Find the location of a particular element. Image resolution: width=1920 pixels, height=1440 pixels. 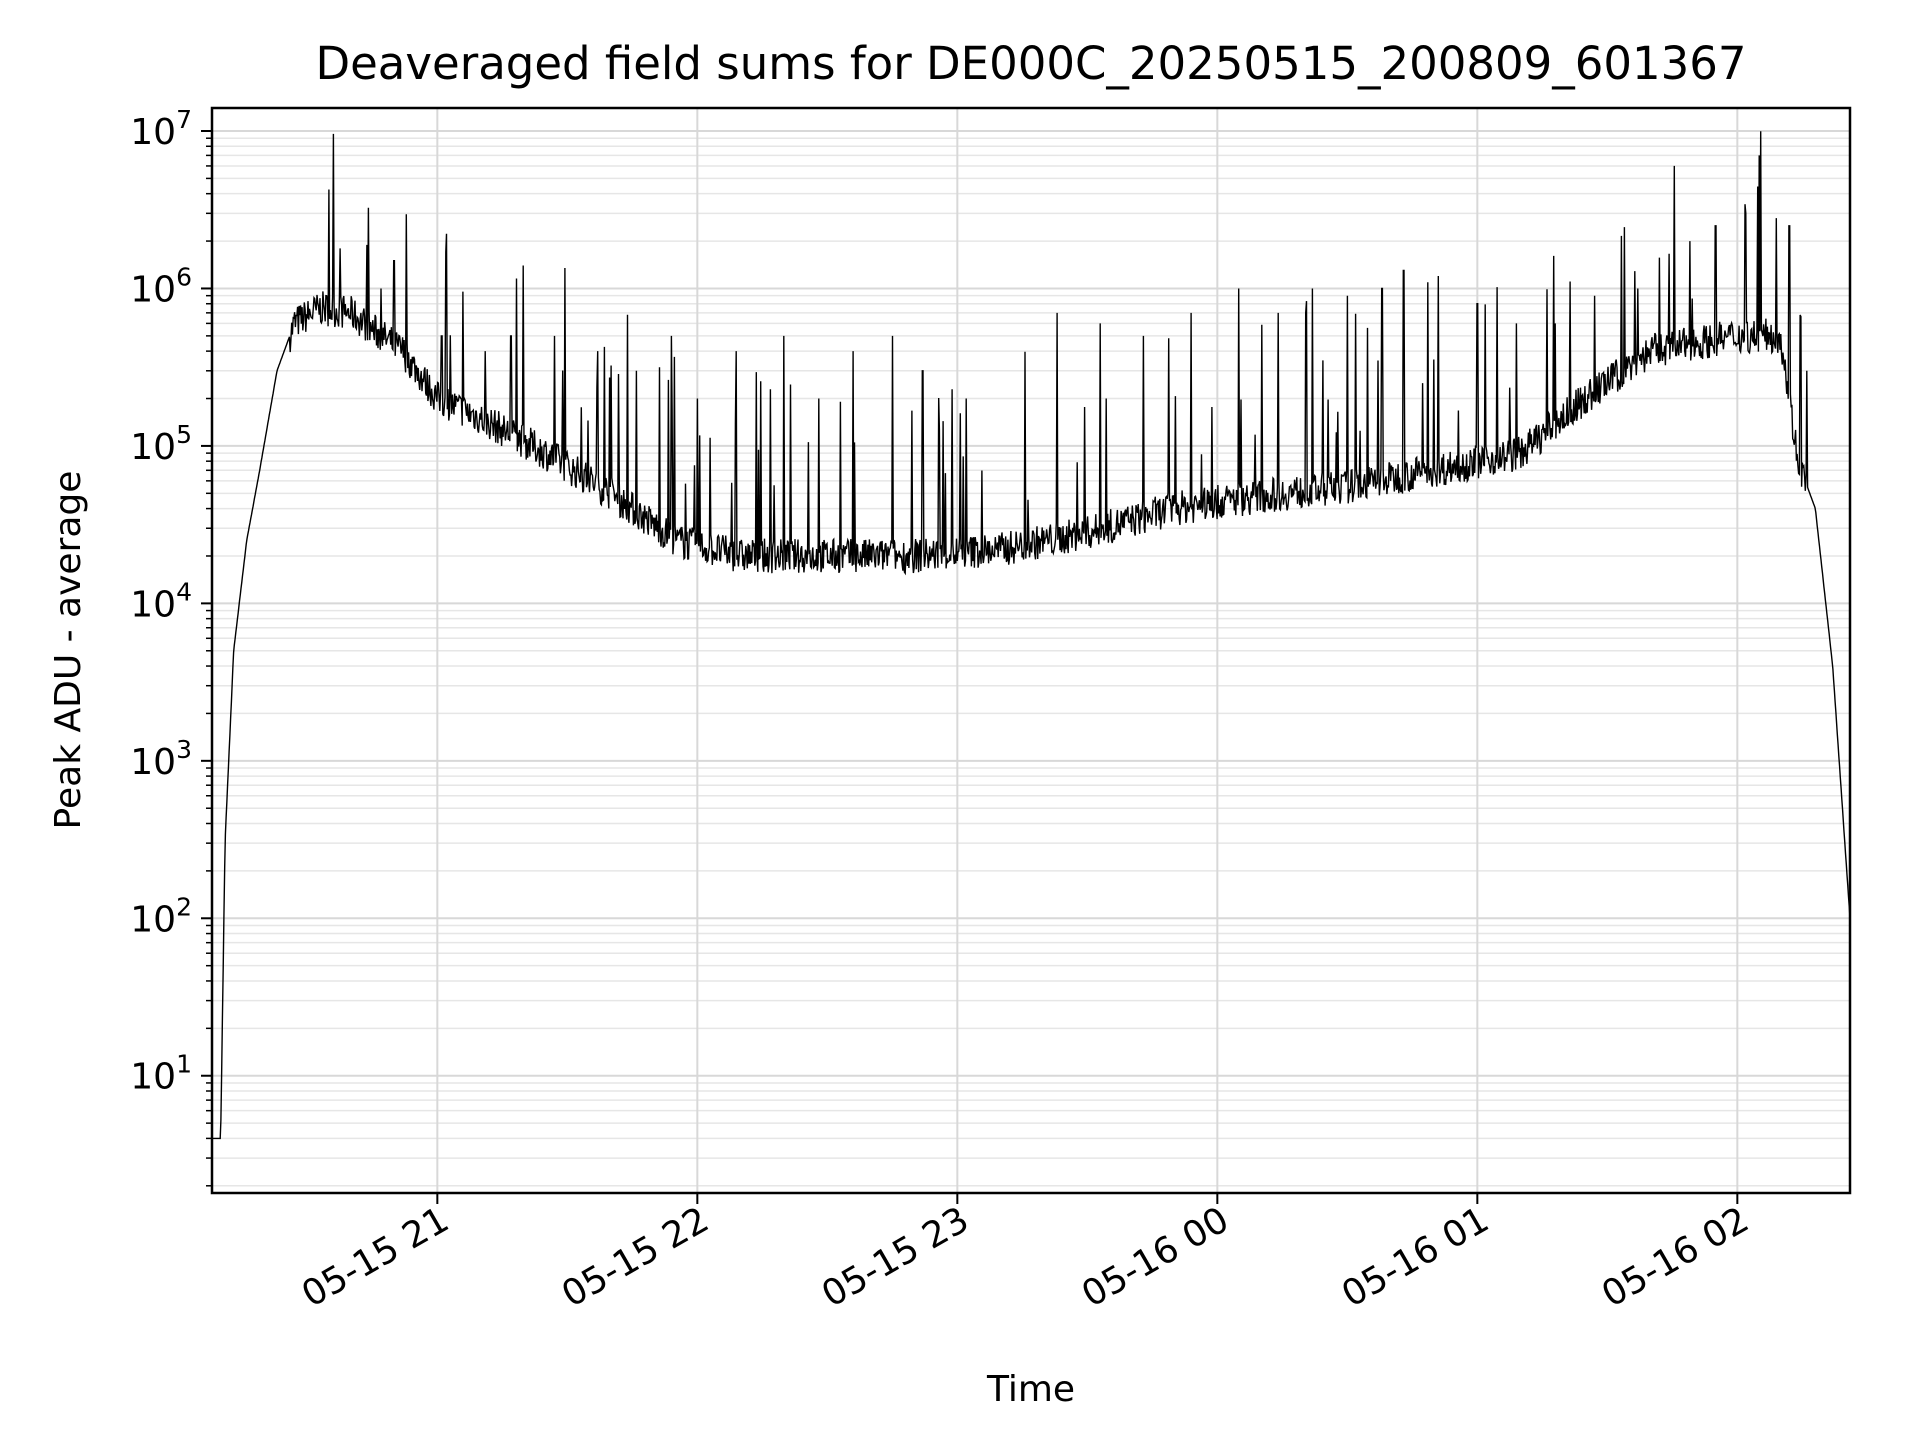

y-tick-label: 10⁶ is located at coordinates (161, 286).